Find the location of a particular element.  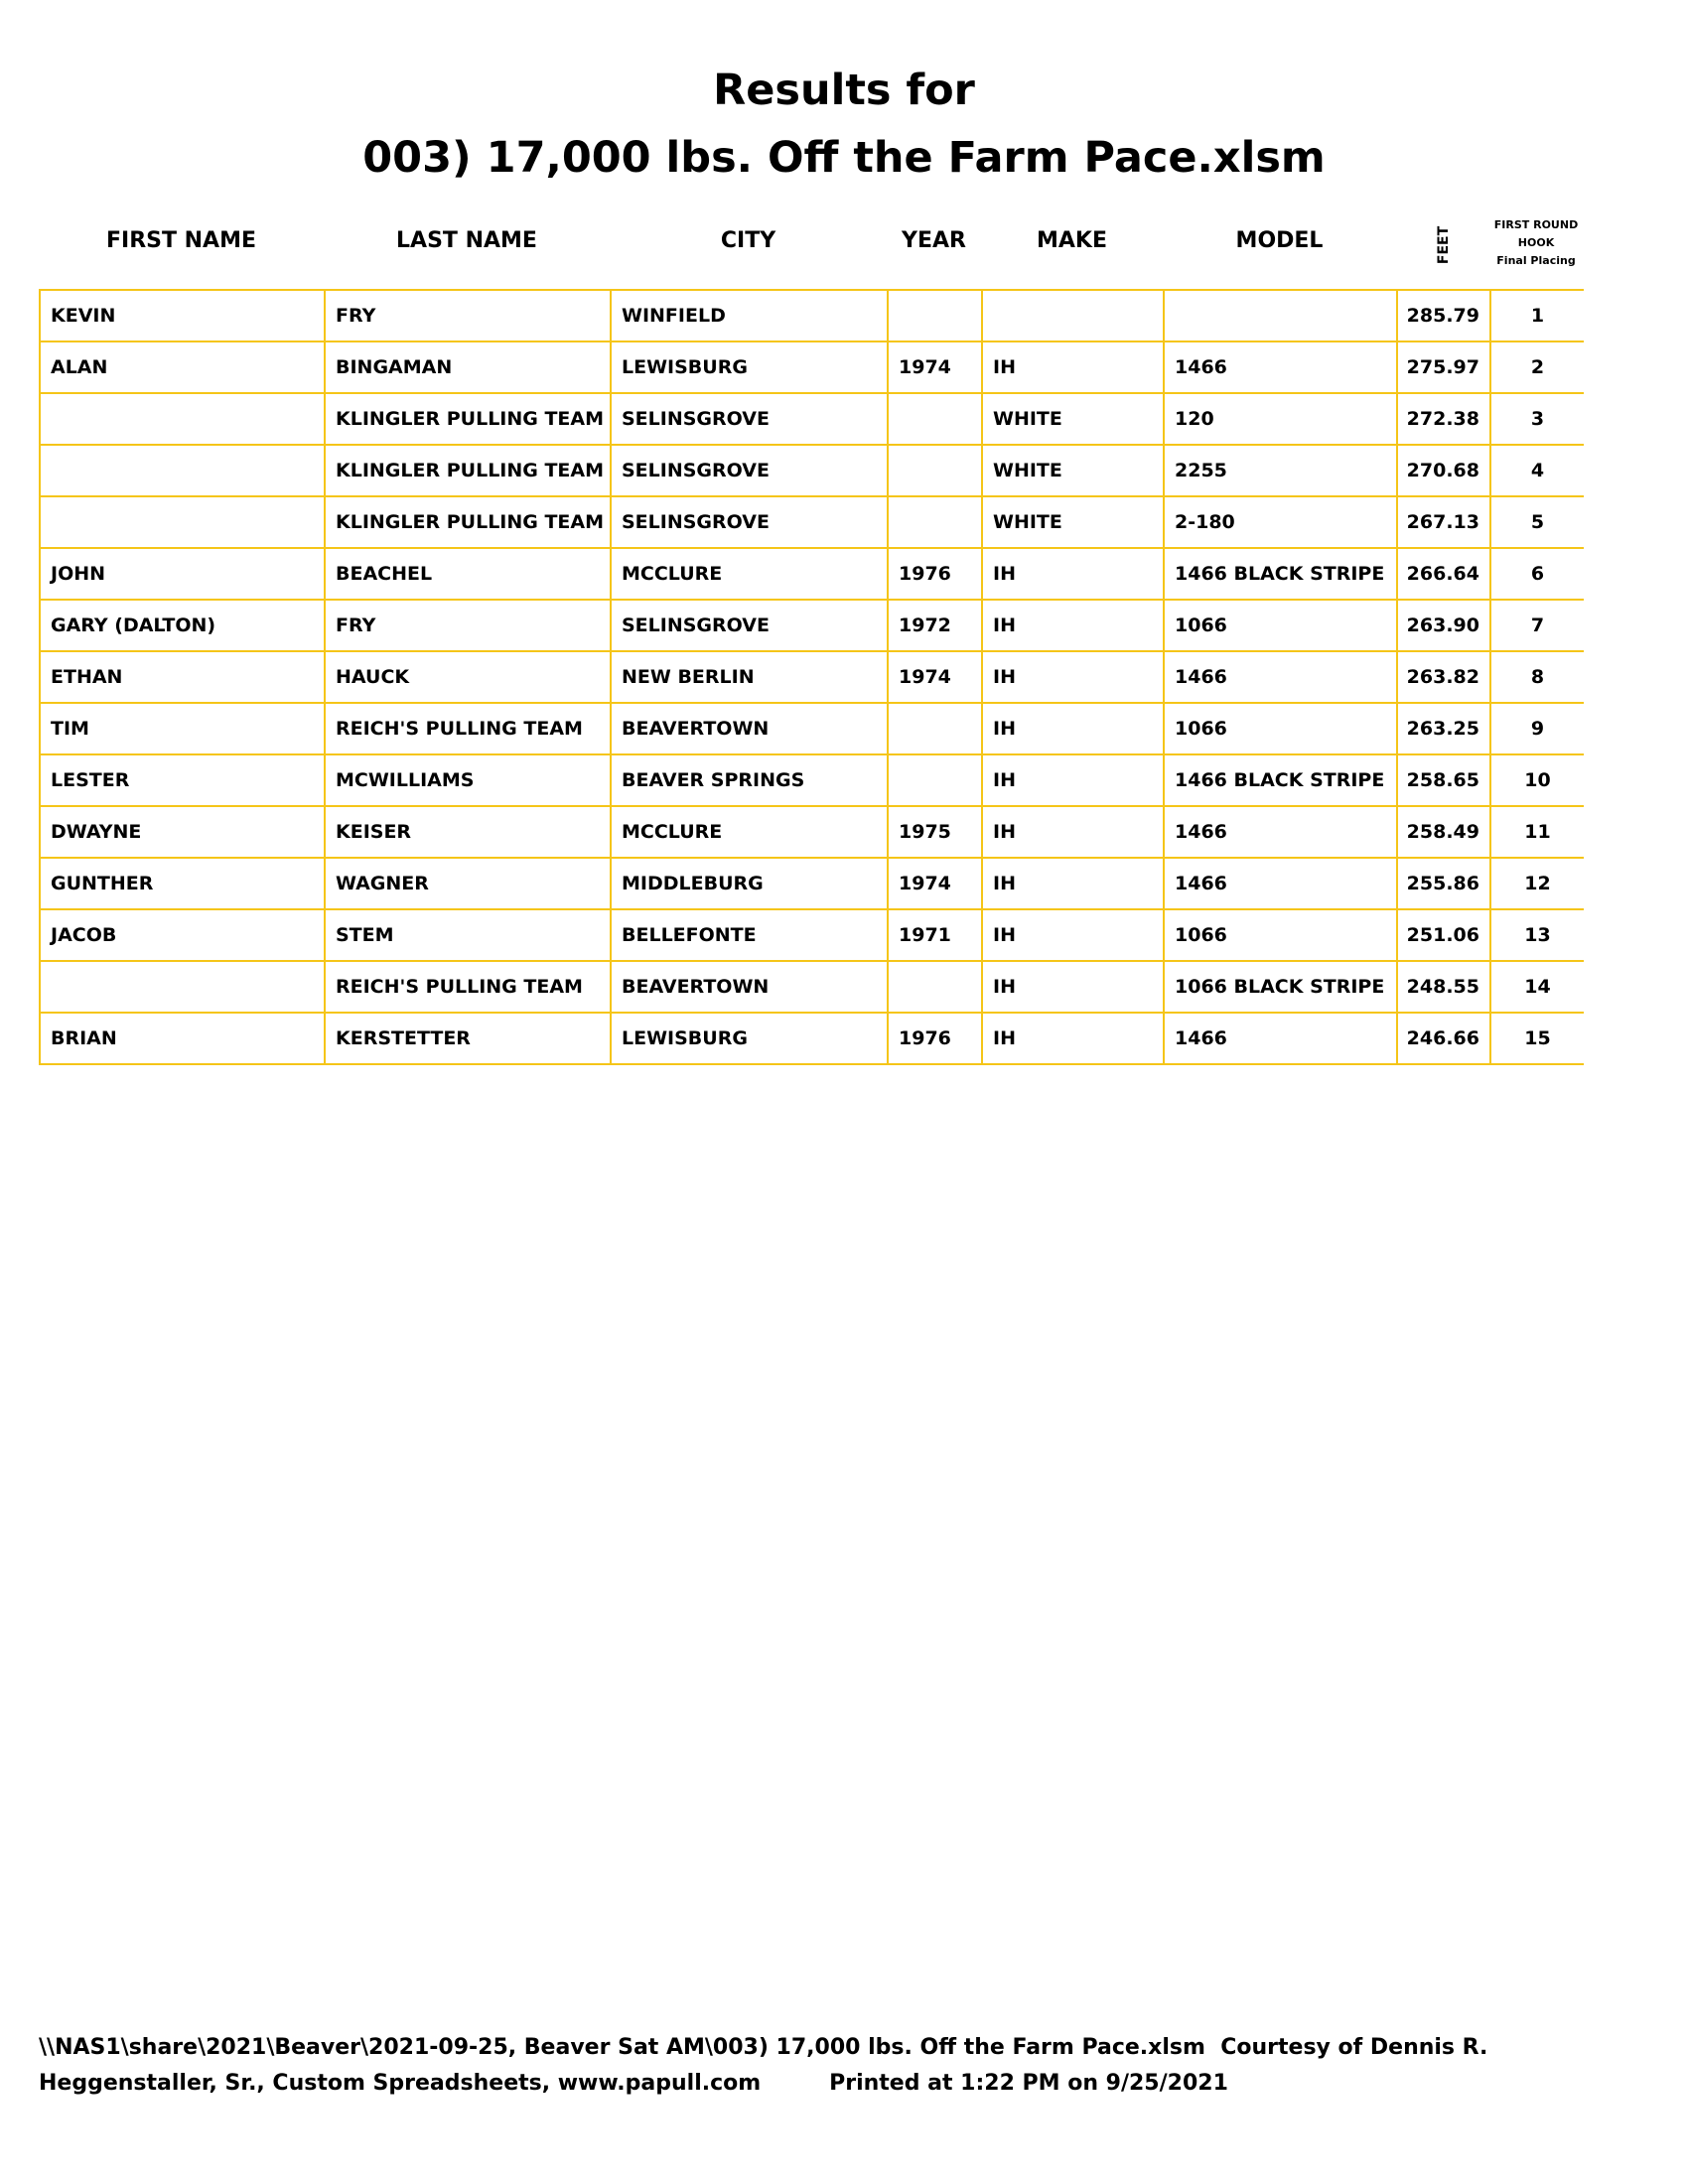

cell-placing: 8 is located at coordinates (1536, 677).